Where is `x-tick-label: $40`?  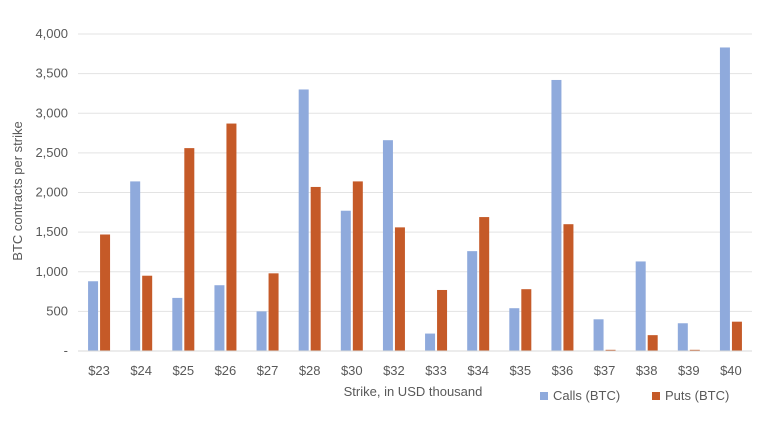
x-tick-label: $40 is located at coordinates (731, 370).